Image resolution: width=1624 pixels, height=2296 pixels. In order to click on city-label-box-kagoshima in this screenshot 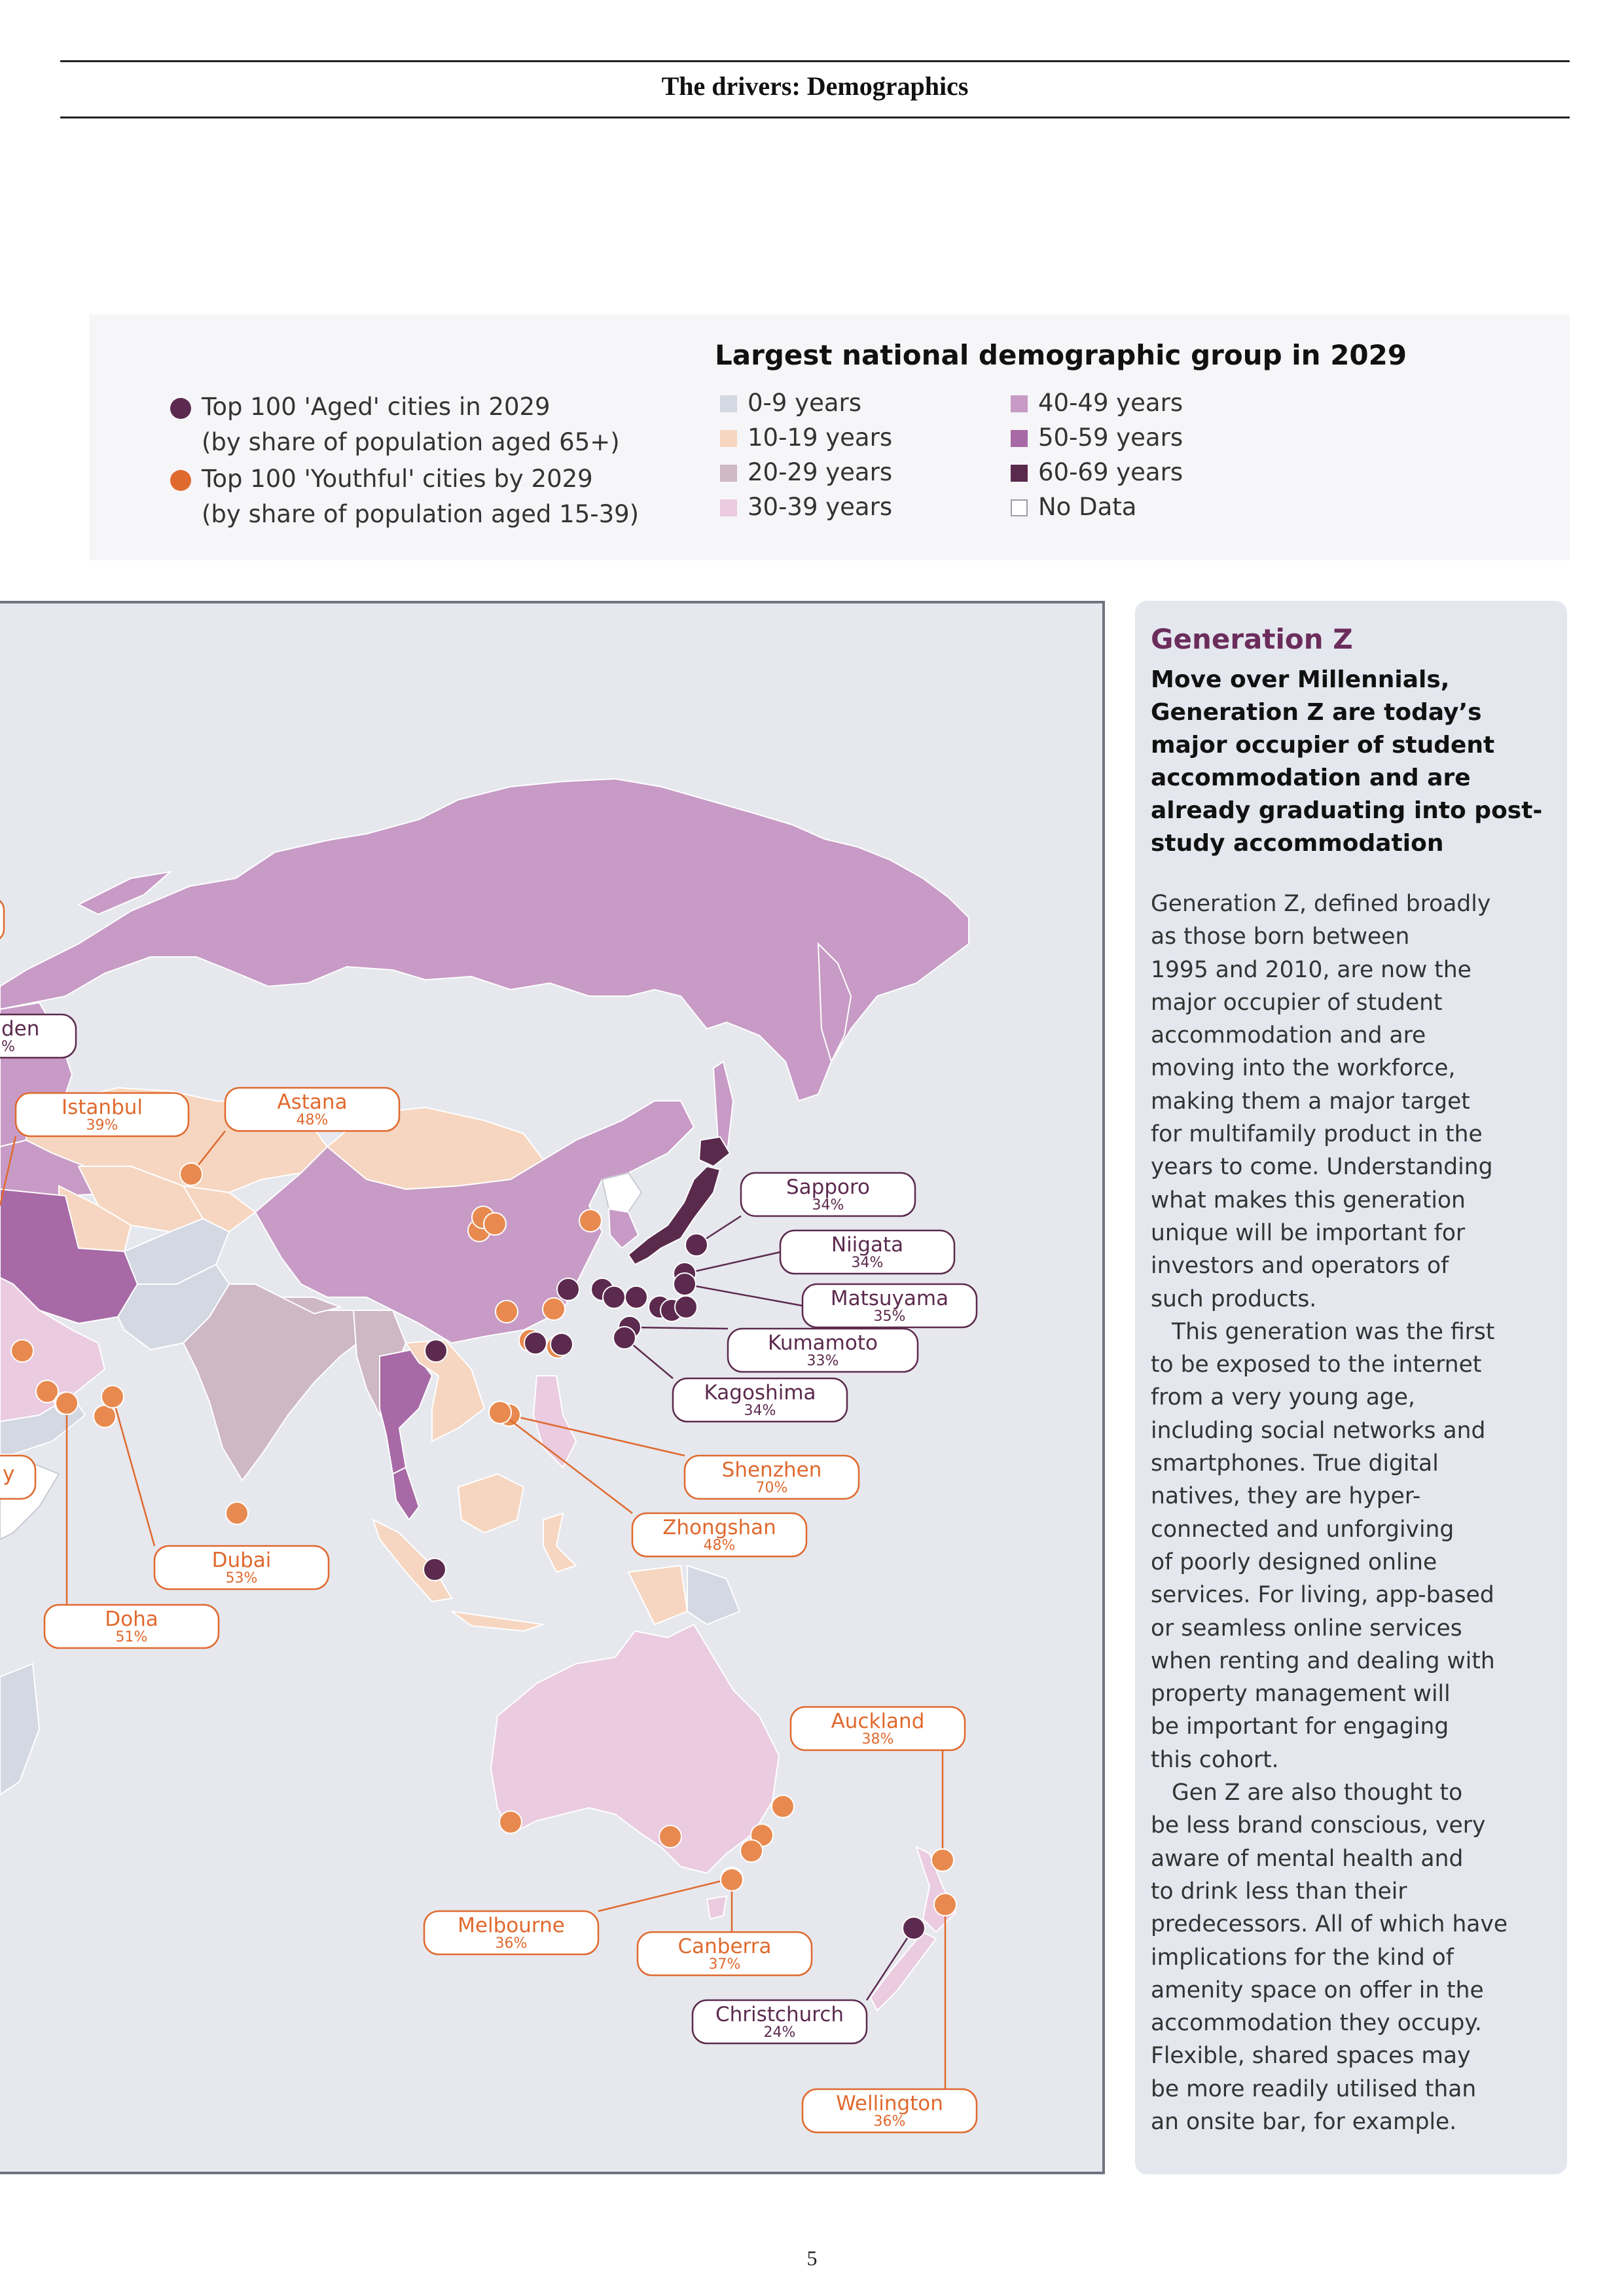, I will do `click(760, 1400)`.